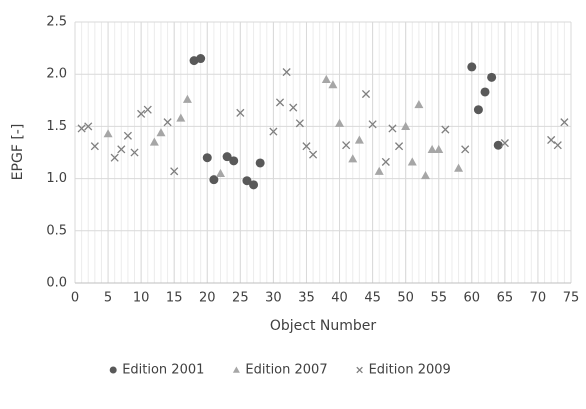  I want to click on x-tick-label: 45, so click(372, 298).